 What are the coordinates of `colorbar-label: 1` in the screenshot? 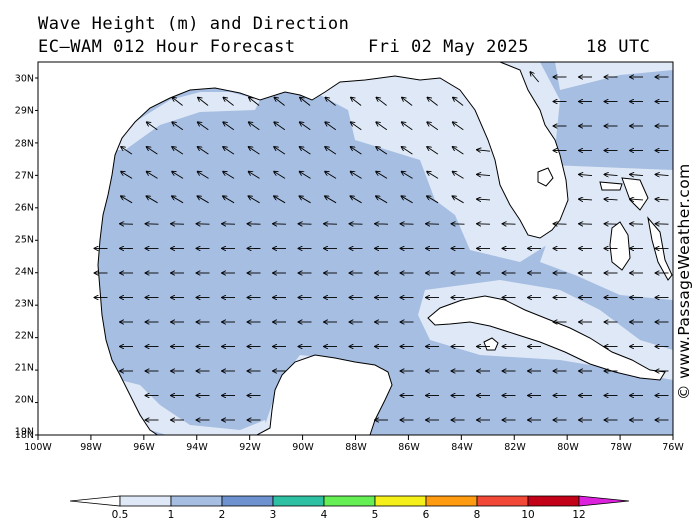 It's located at (171, 515).